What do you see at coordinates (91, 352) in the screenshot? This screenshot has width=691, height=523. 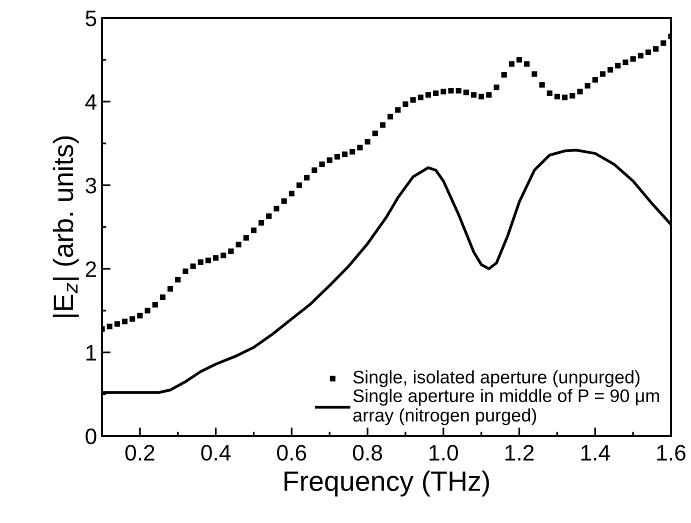 I see `y-tick-label: 1` at bounding box center [91, 352].